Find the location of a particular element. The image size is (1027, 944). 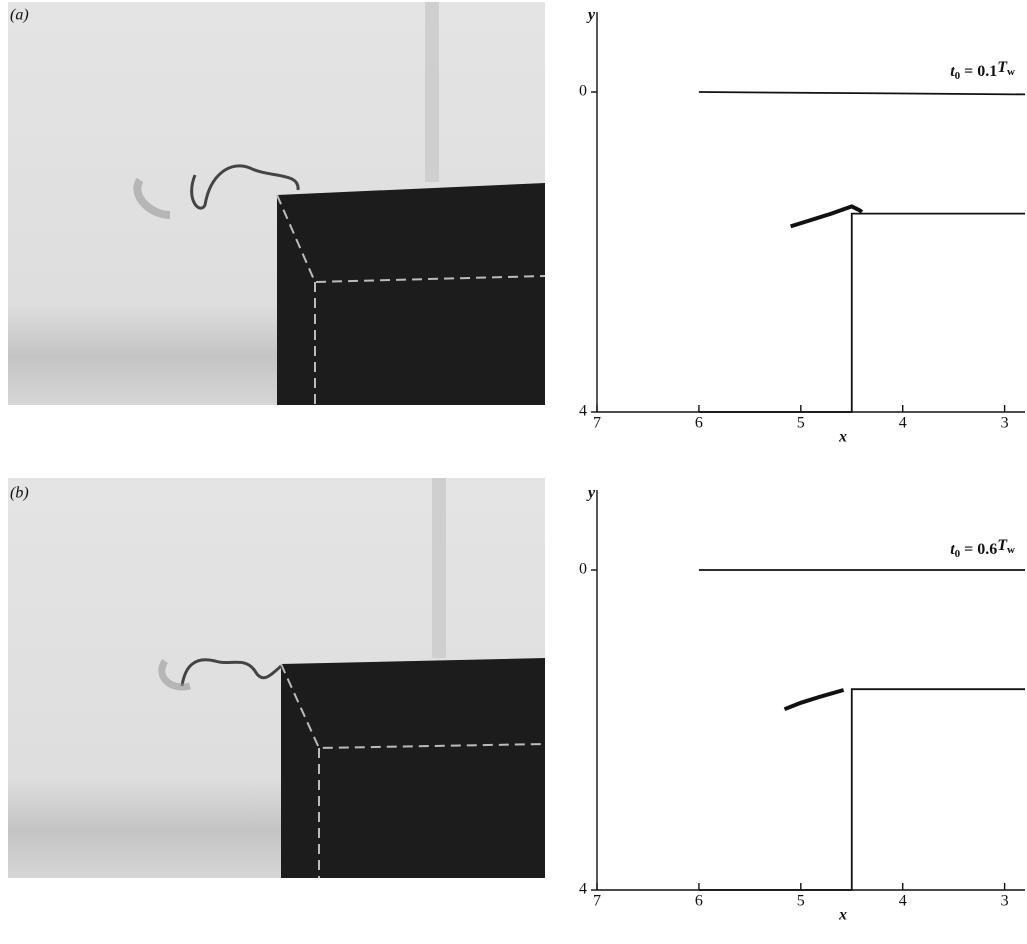

panel-label: (a) is located at coordinates (19, 15).